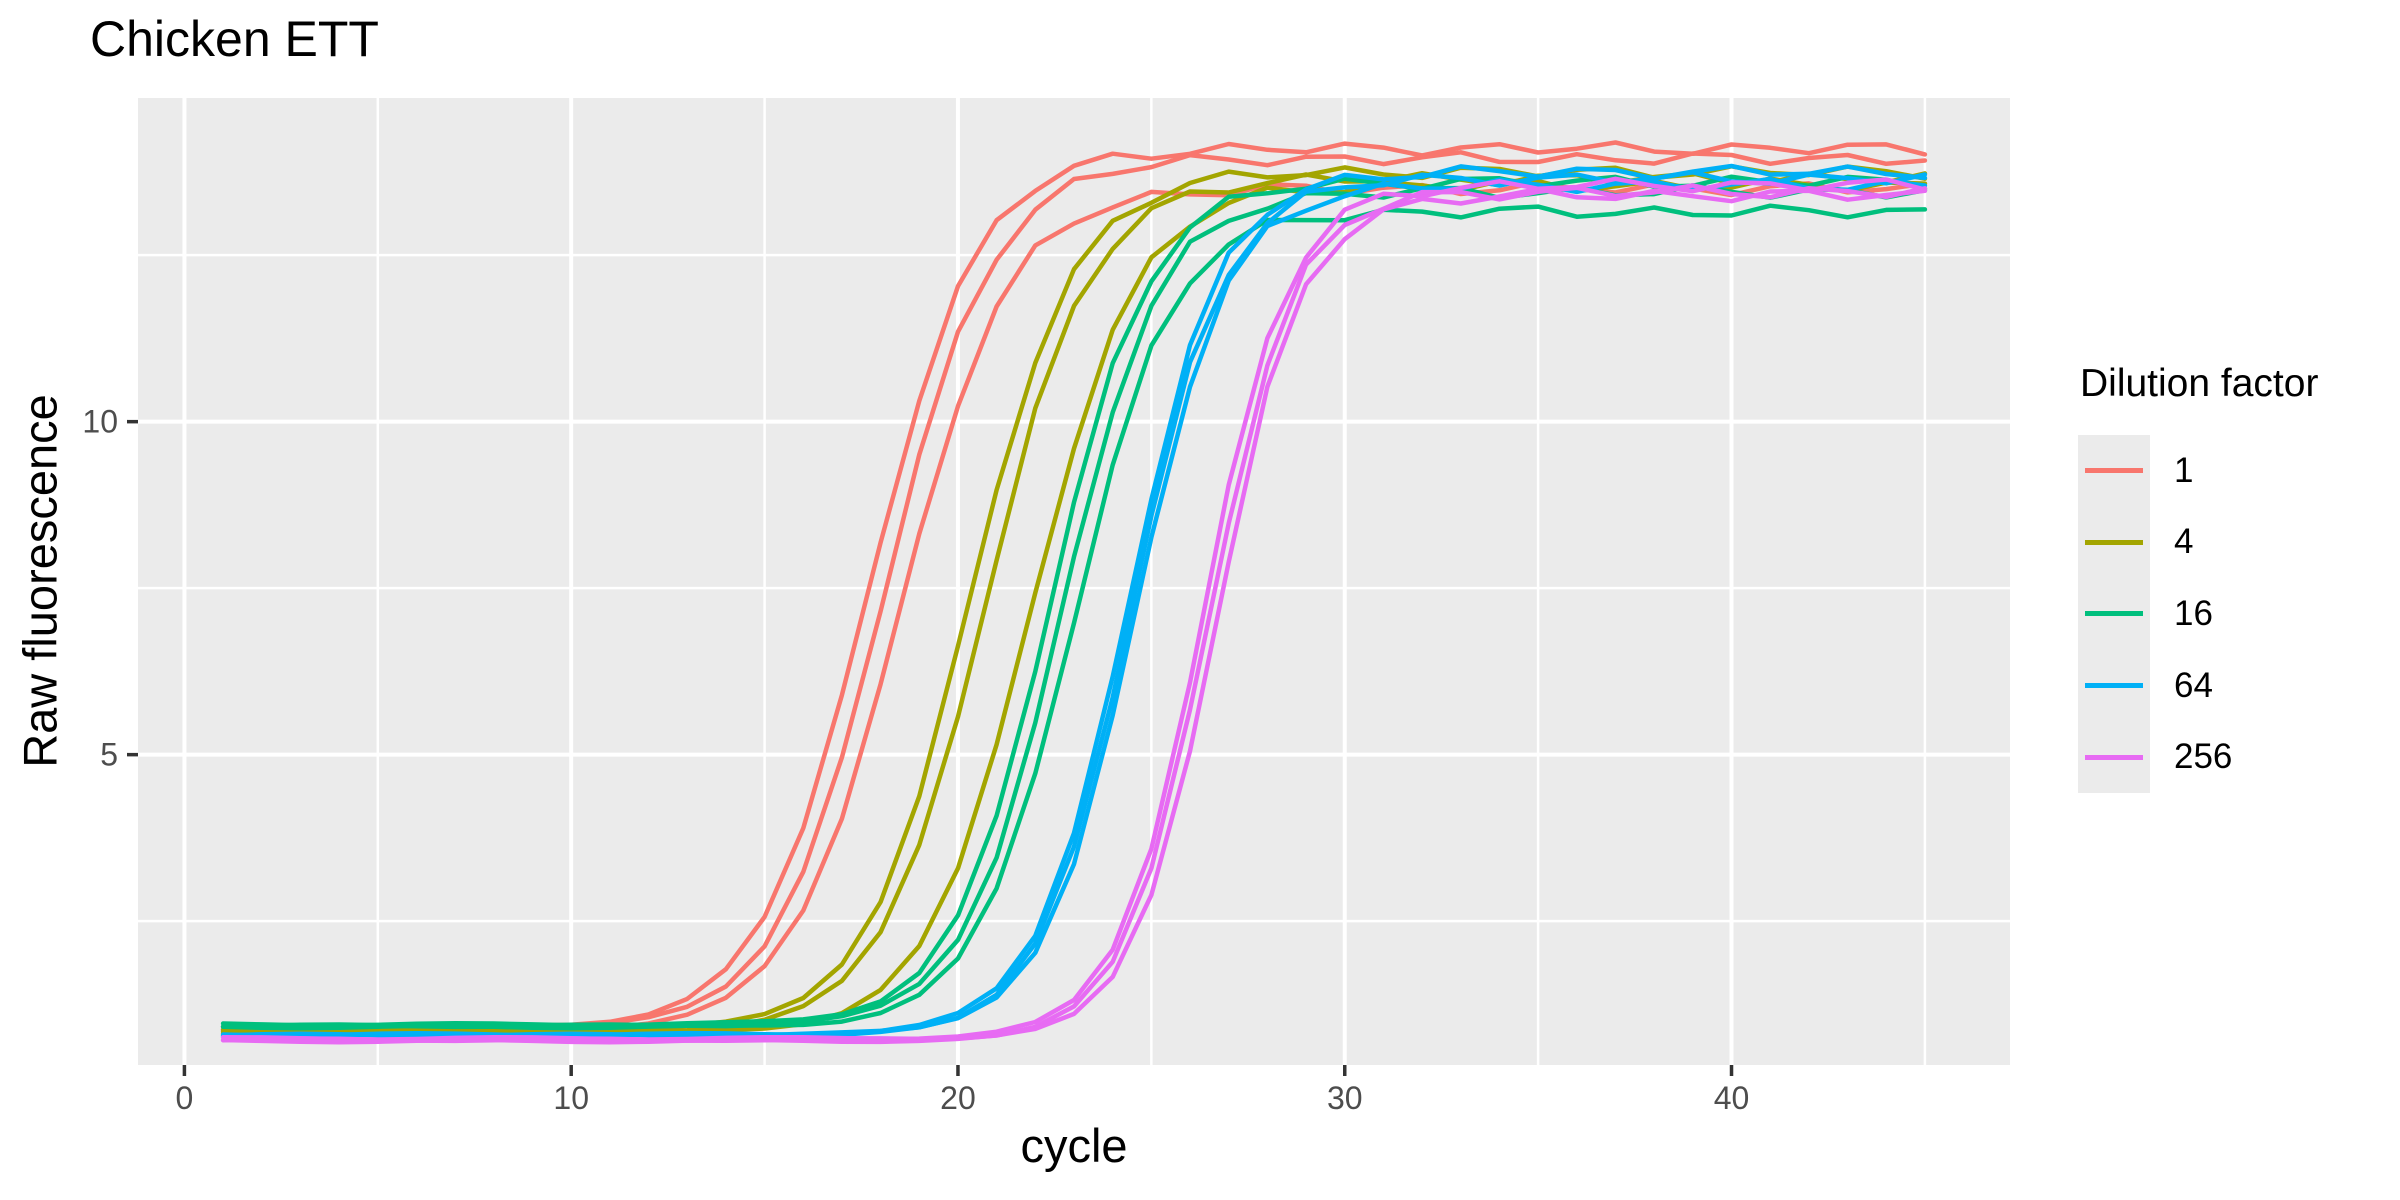 Image resolution: width=2400 pixels, height=1200 pixels. What do you see at coordinates (2193, 613) in the screenshot?
I see `legend-entry-label: 16` at bounding box center [2193, 613].